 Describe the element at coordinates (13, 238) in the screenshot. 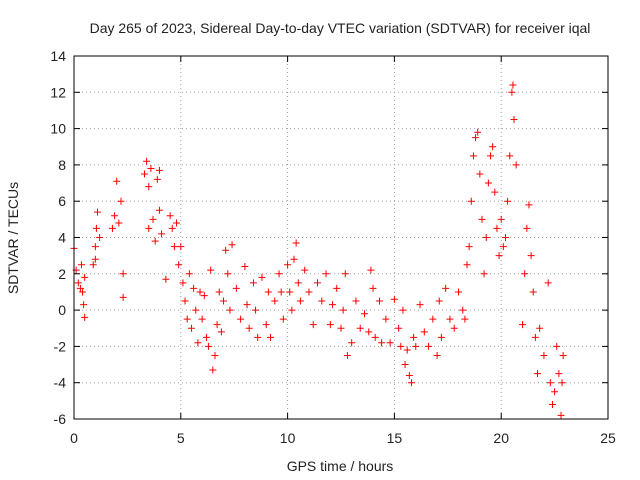

I see `y-axis-label: SDTVAR / TECUs` at that location.